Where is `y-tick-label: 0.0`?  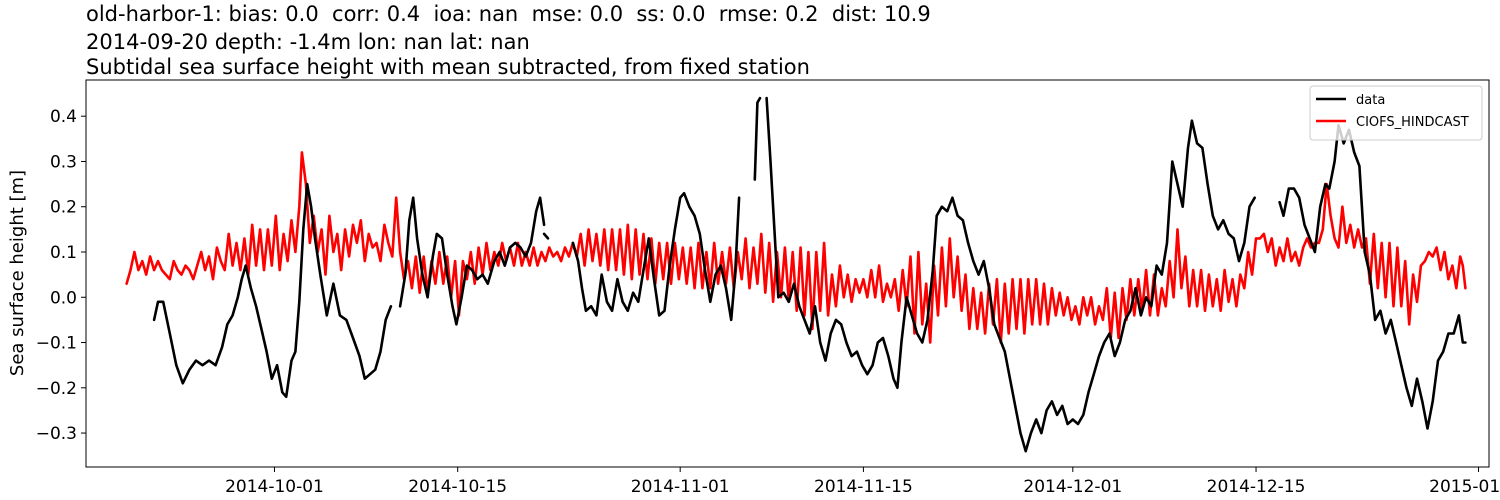 y-tick-label: 0.0 is located at coordinates (63, 298).